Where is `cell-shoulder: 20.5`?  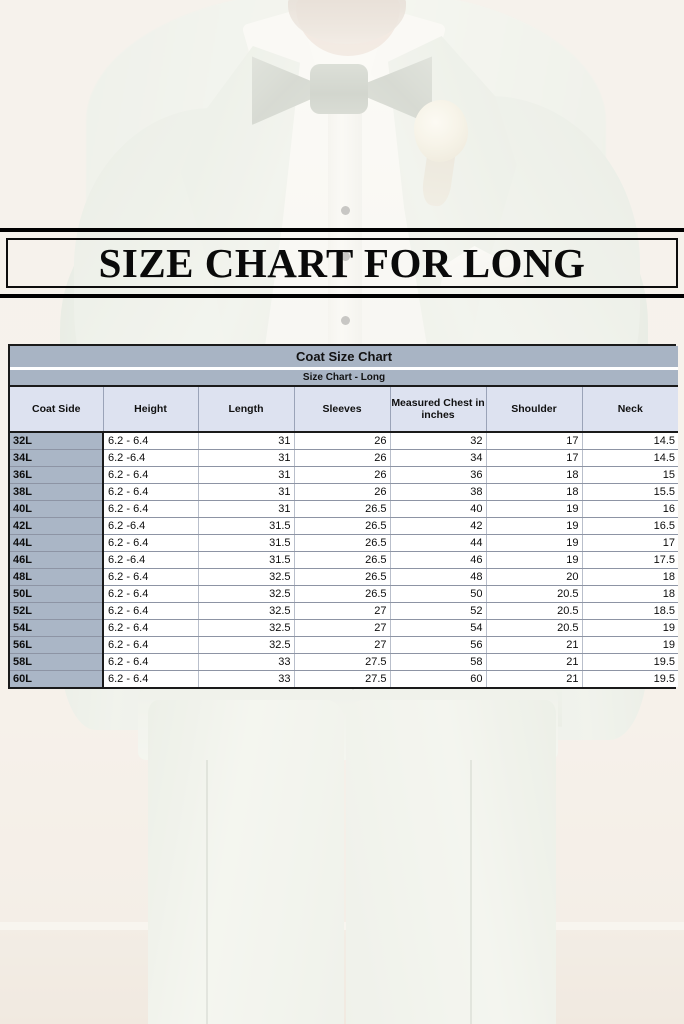 cell-shoulder: 20.5 is located at coordinates (534, 594).